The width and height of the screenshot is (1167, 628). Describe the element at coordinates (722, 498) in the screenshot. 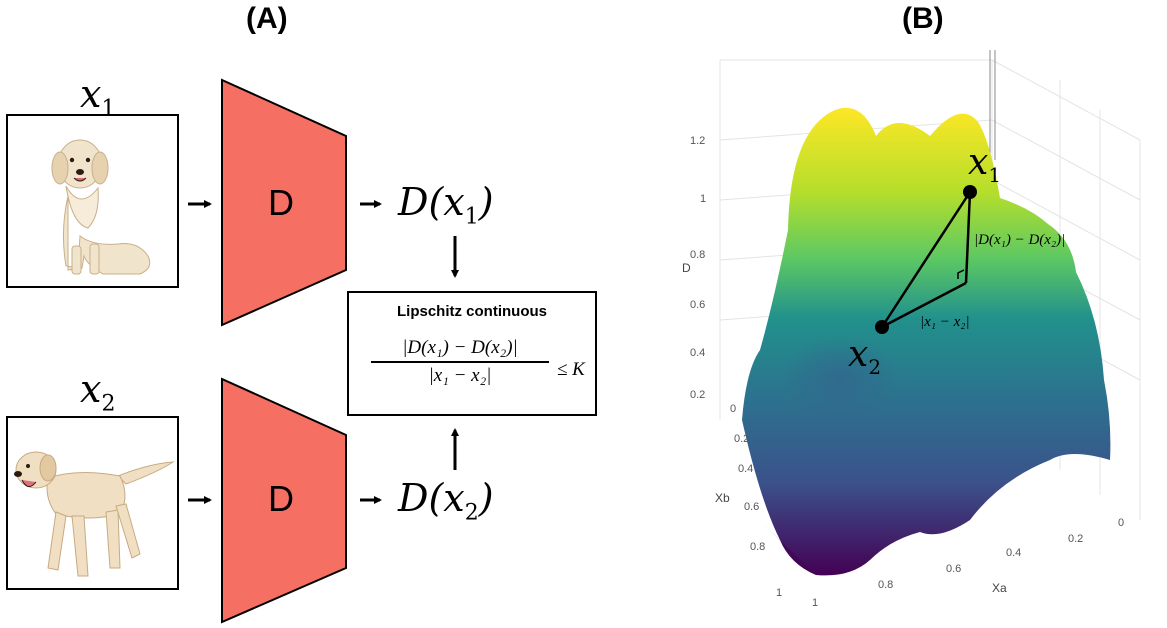

I see `axis-xb-label: Xb` at that location.